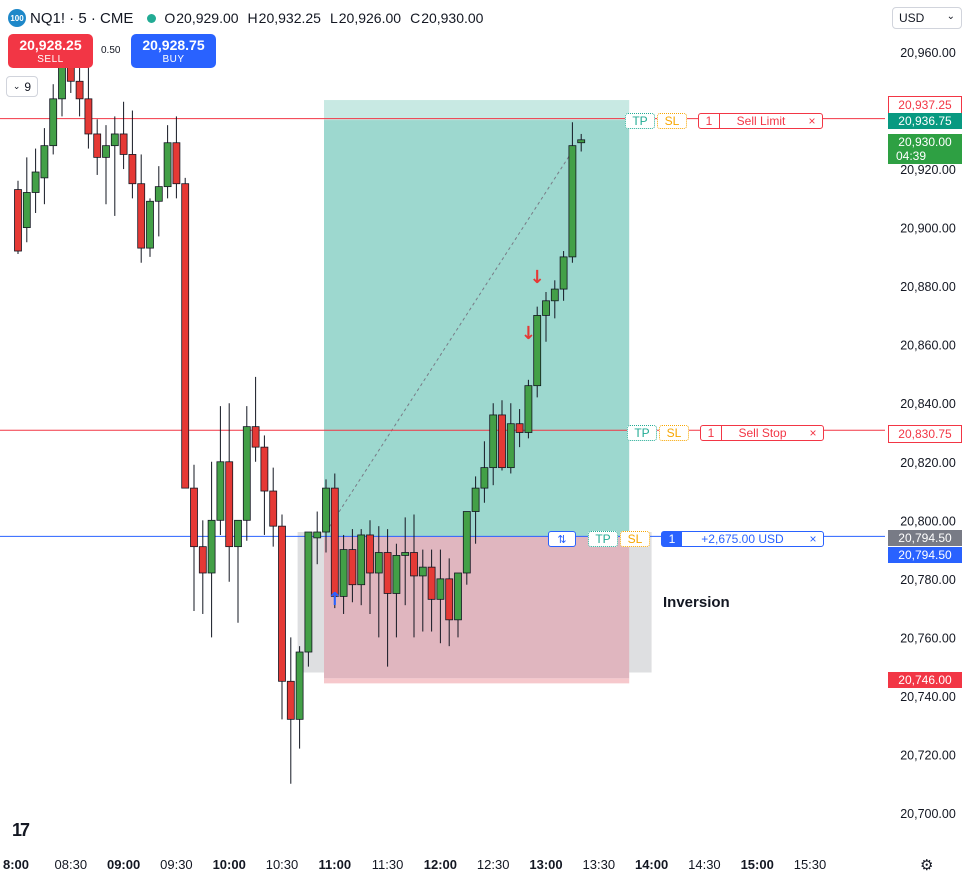 This screenshot has width=968, height=875. I want to click on position-order: 1 +2,675.00 USD ×, so click(742, 539).